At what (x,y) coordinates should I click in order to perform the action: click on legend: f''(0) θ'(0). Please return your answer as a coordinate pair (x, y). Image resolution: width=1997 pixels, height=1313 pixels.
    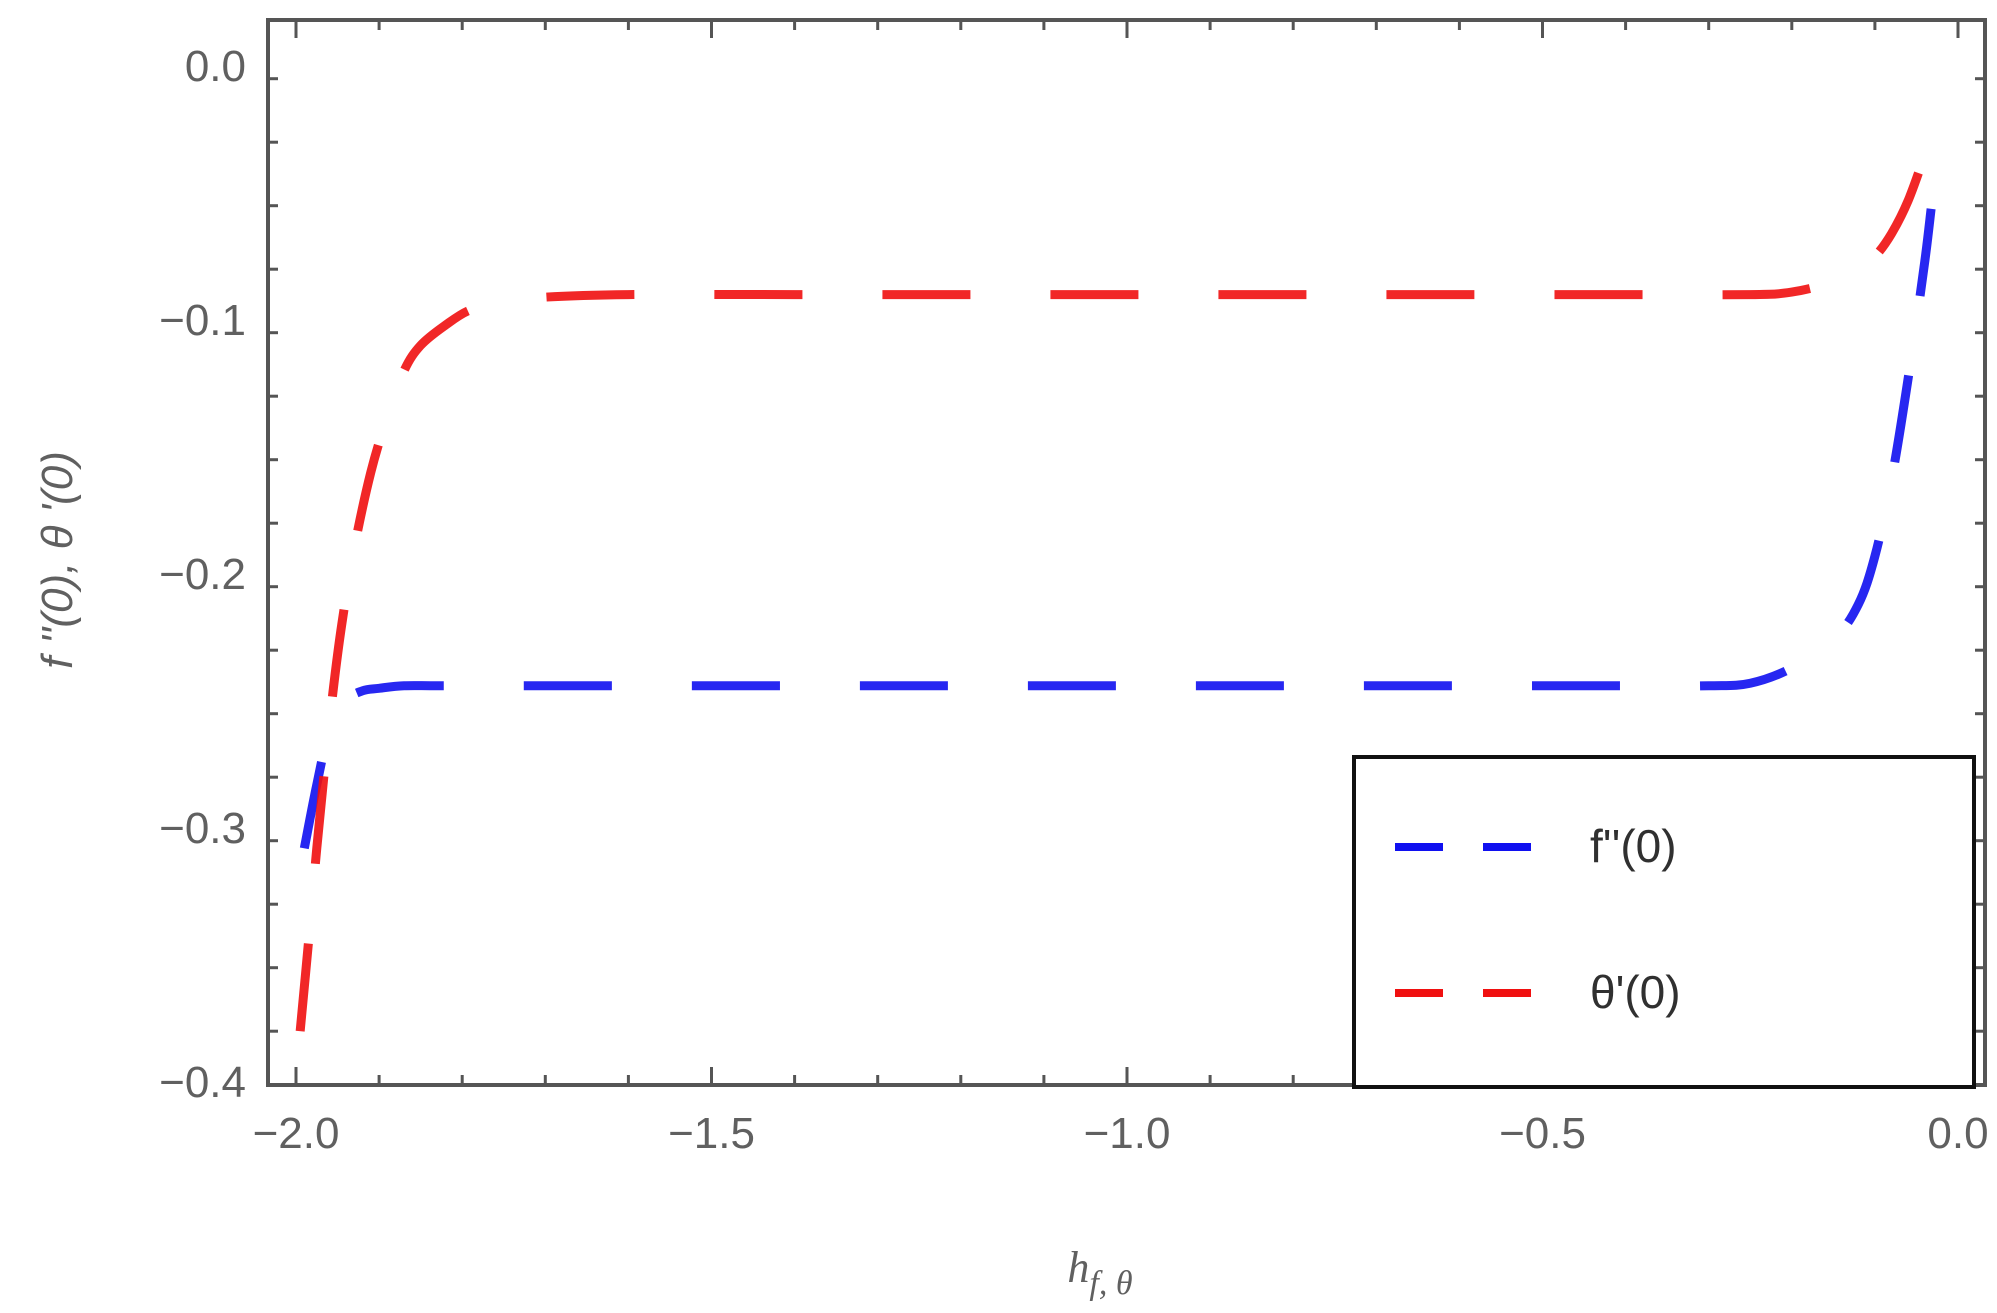
    Looking at the image, I should click on (1664, 922).